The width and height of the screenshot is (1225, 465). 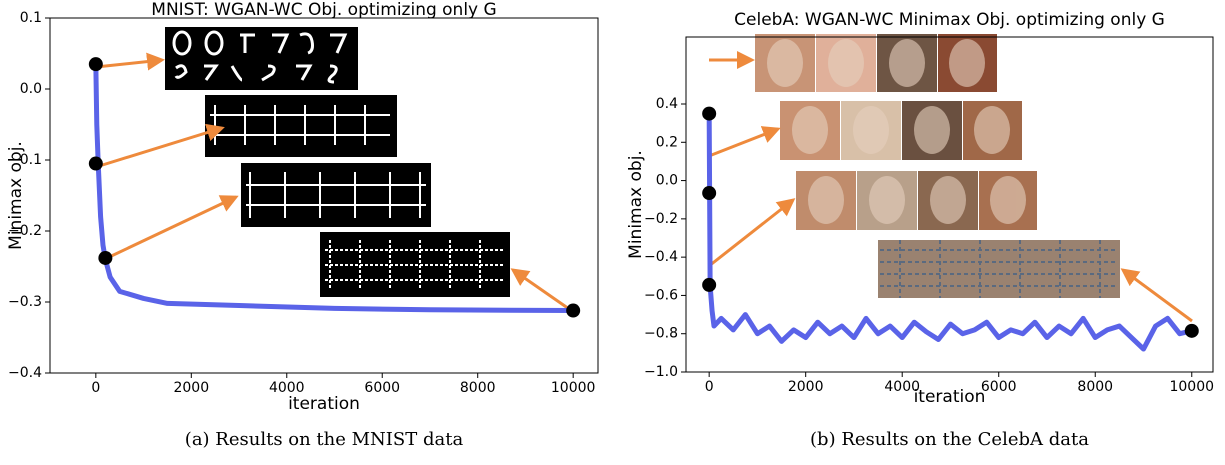 What do you see at coordinates (667, 104) in the screenshot?
I see `y-tick-label: 0.4` at bounding box center [667, 104].